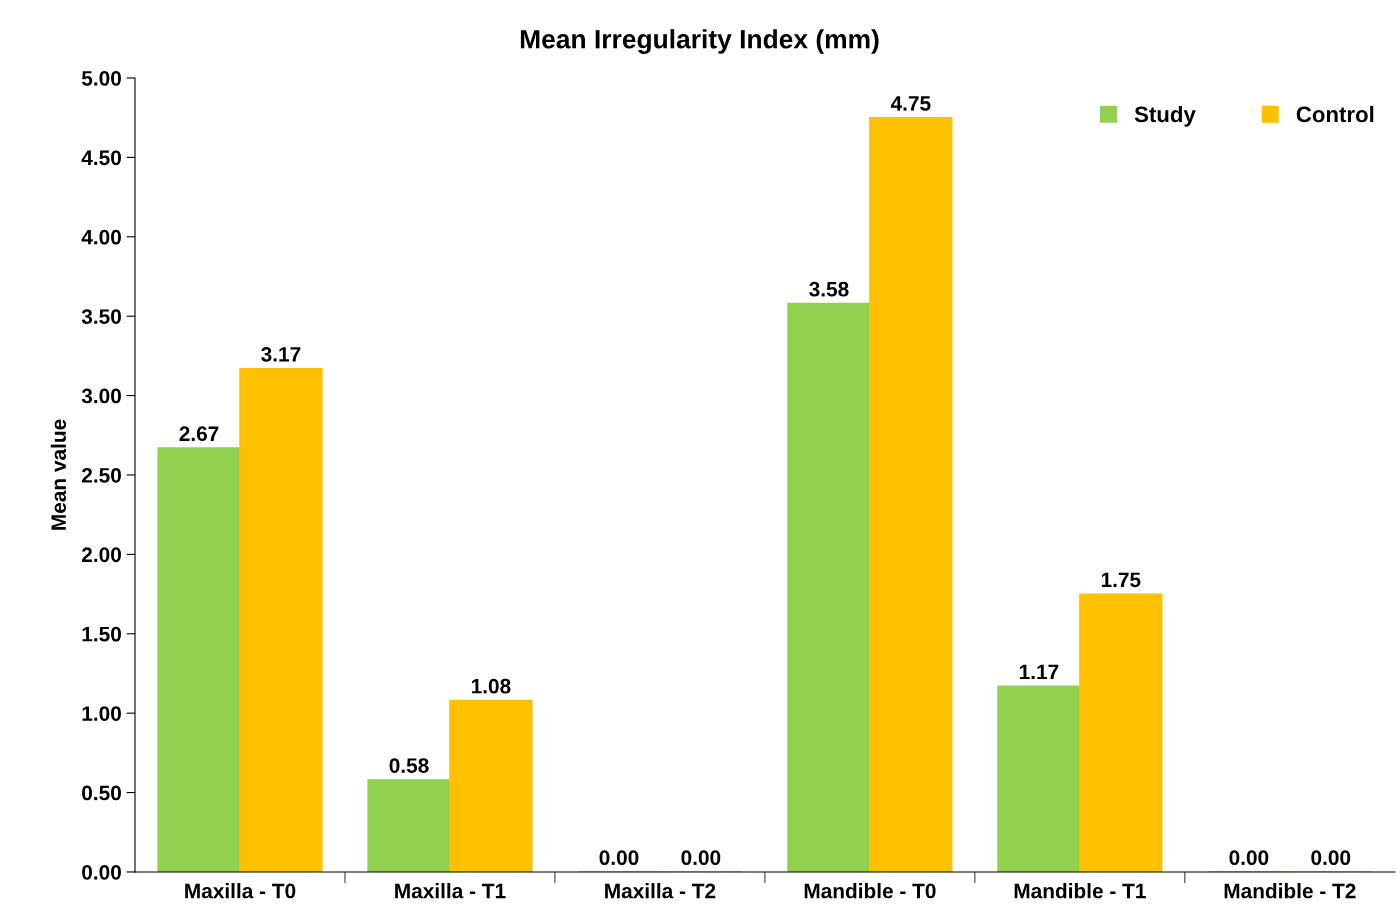  What do you see at coordinates (101, 316) in the screenshot?
I see `y-tick-label: 3.50` at bounding box center [101, 316].